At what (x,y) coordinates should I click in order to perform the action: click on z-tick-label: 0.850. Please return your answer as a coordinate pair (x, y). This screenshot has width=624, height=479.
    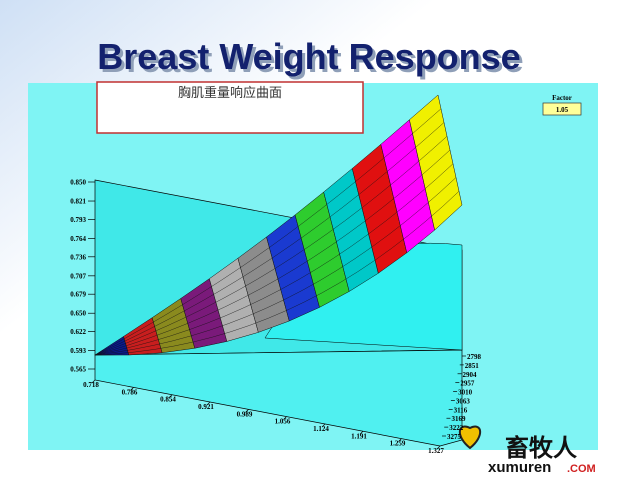
    Looking at the image, I should click on (78, 183).